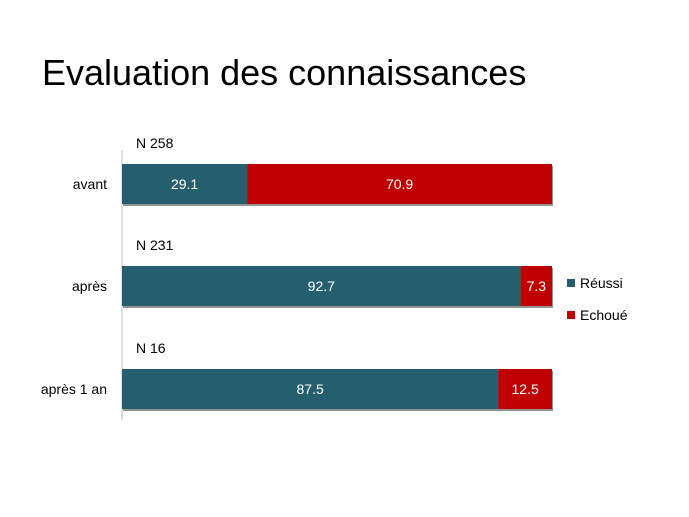 The image size is (689, 517). I want to click on chart-title: Evaluation des connaissances, so click(284, 72).